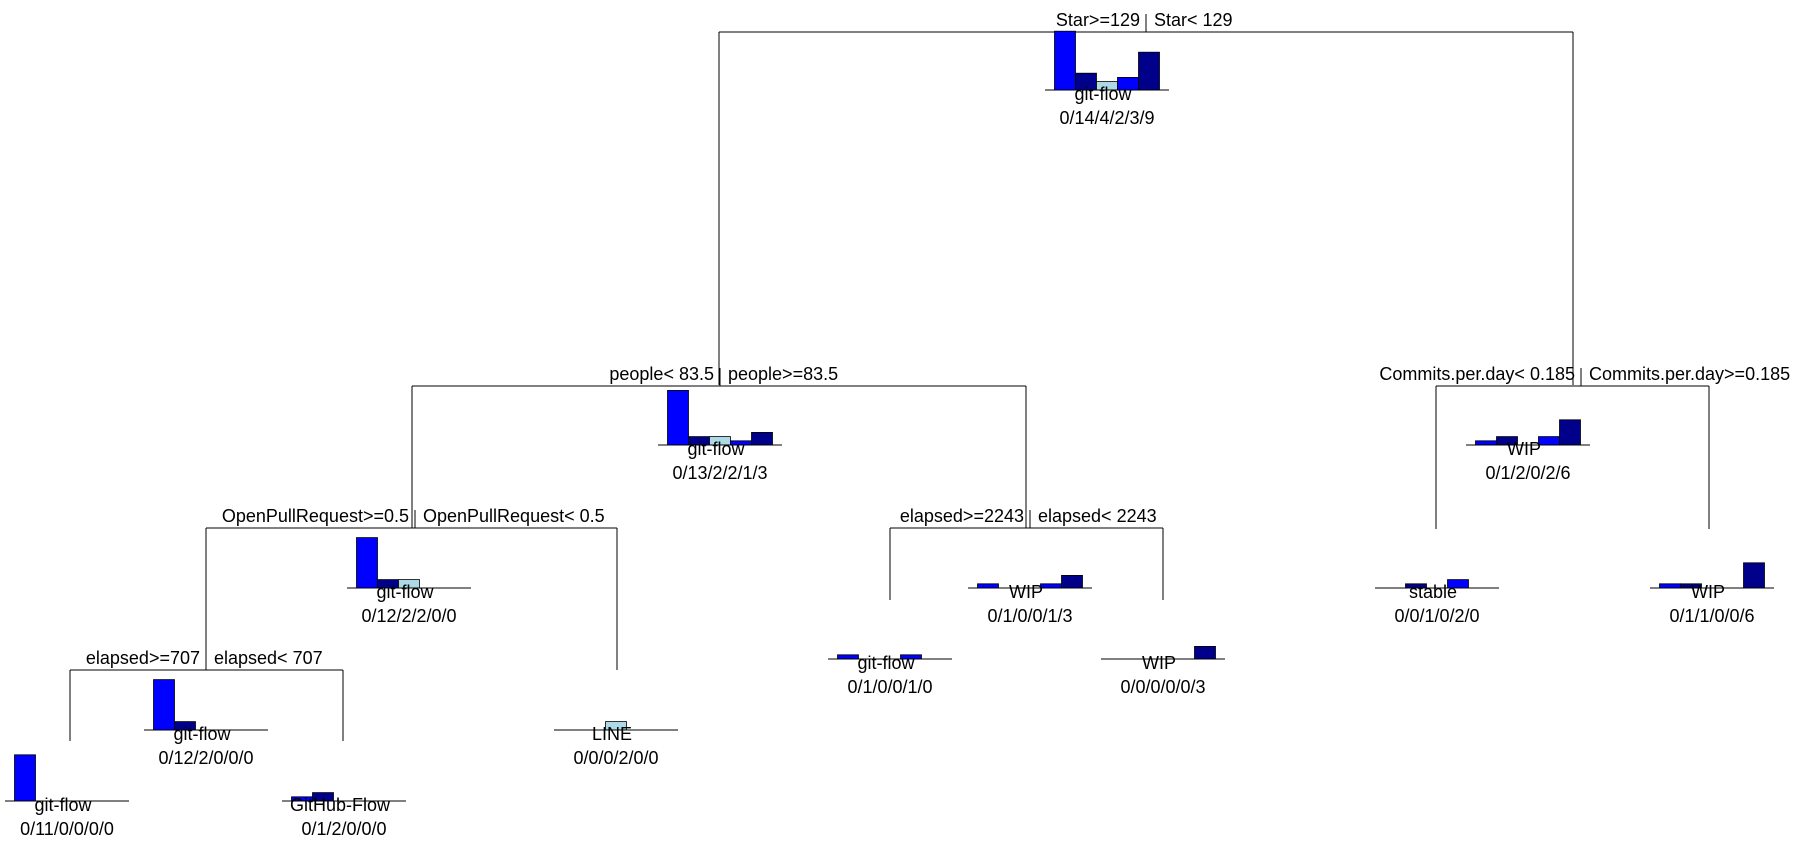 This screenshot has height=841, width=1811. Describe the element at coordinates (962, 516) in the screenshot. I see `split-label-left: elapsed>=2243` at that location.